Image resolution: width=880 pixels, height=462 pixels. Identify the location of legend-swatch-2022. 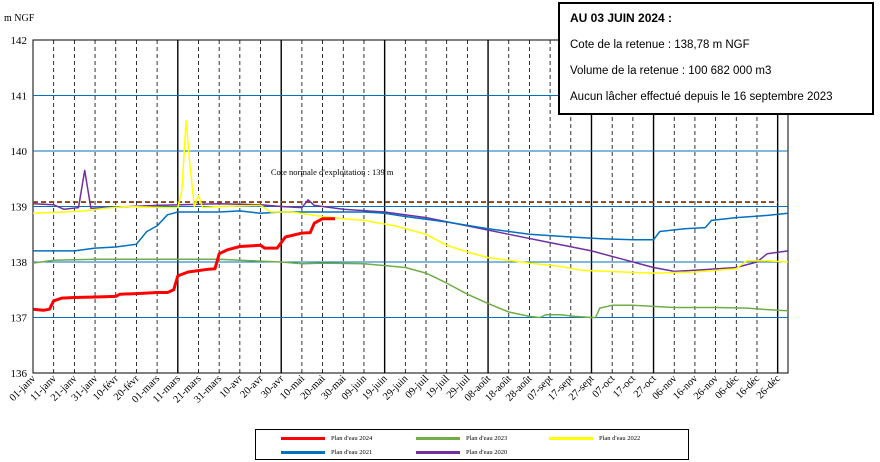
(571, 438).